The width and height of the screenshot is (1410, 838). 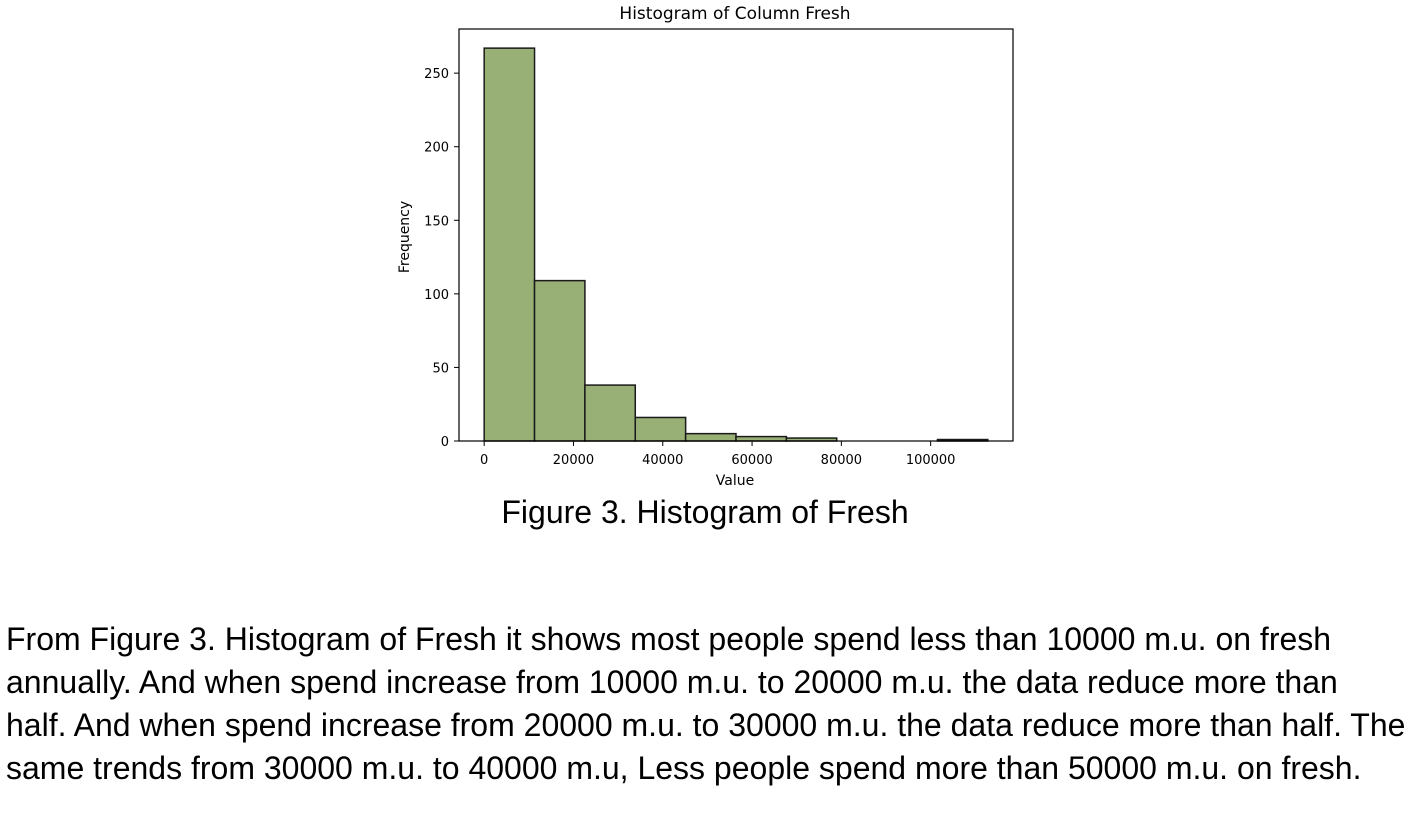 I want to click on chart-title: Histogram of Column Fresh, so click(x=734, y=14).